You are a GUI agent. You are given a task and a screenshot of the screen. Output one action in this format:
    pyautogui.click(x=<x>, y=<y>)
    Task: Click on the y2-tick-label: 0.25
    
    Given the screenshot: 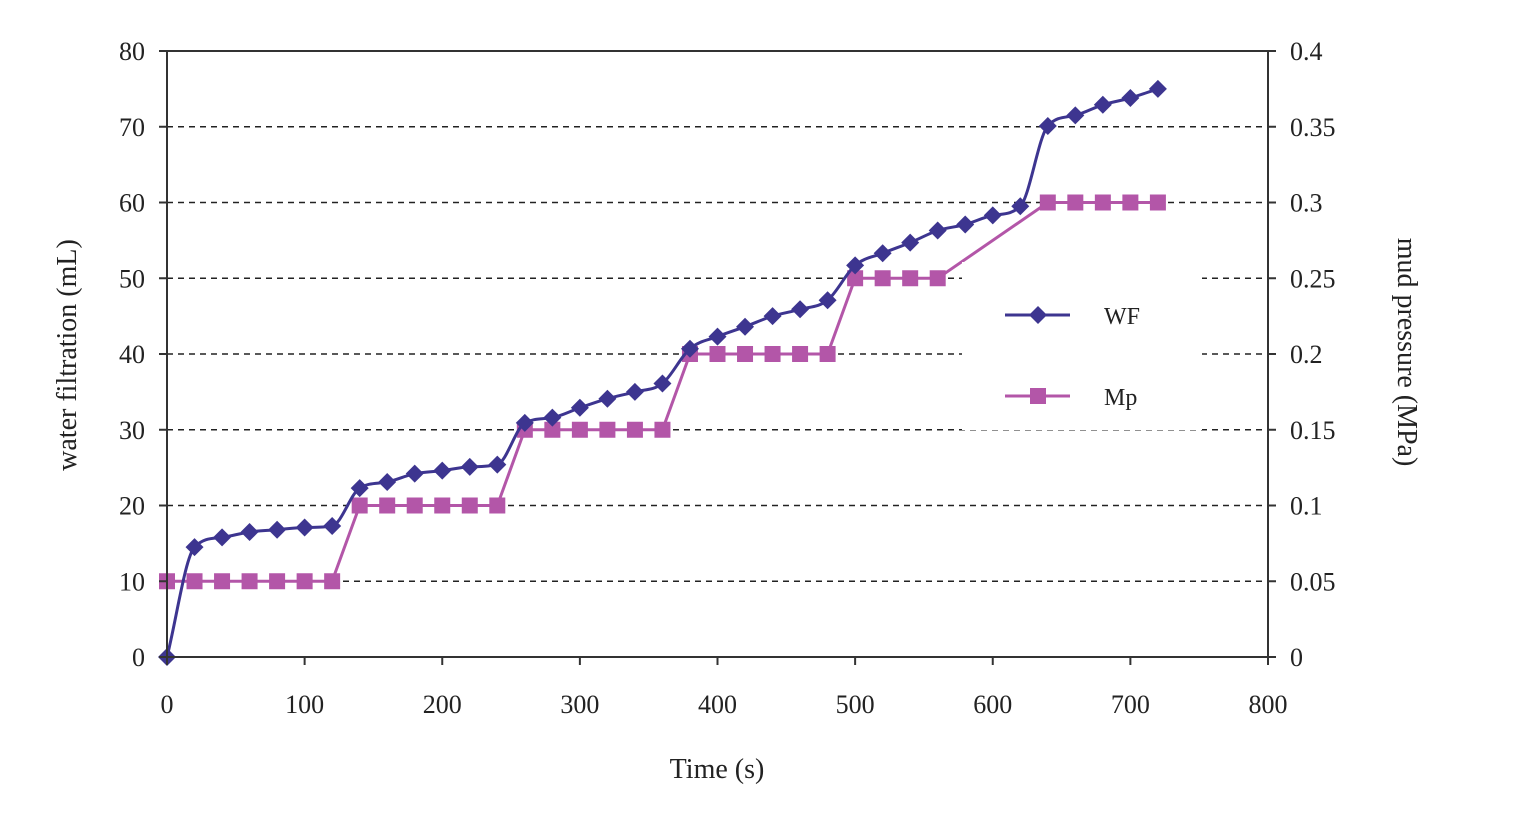 What is the action you would take?
    pyautogui.click(x=1313, y=278)
    